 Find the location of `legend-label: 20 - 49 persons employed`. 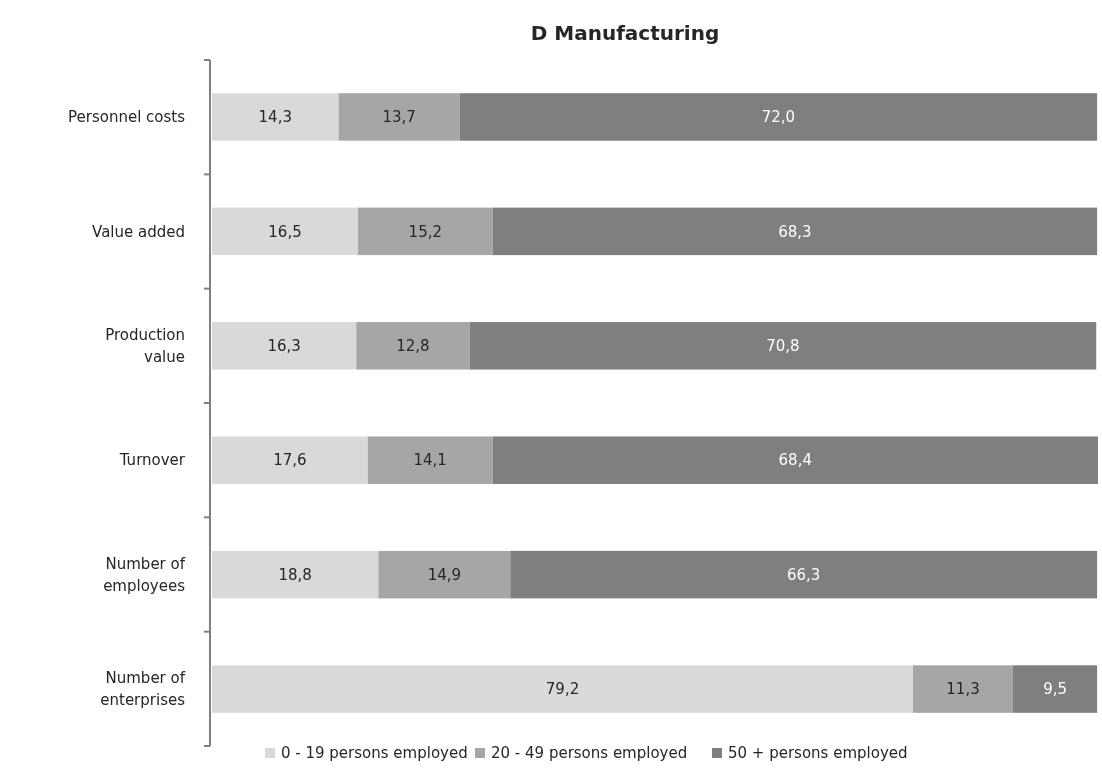

legend-label: 20 - 49 persons employed is located at coordinates (589, 753).